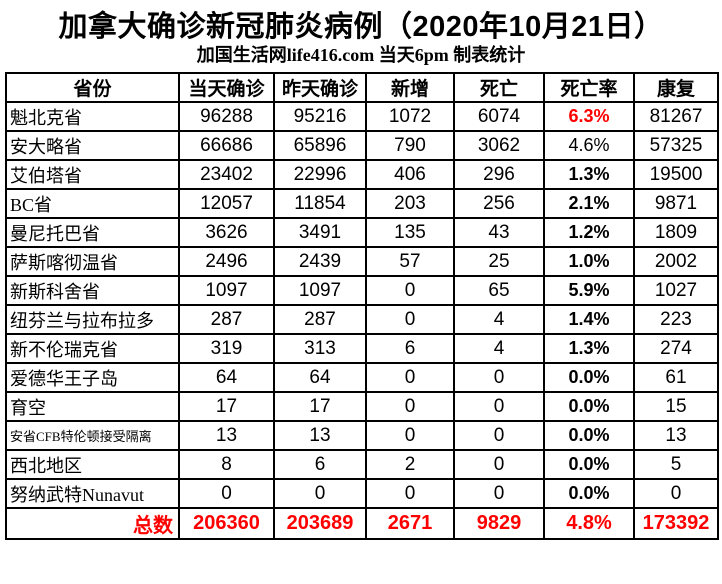  What do you see at coordinates (676, 145) in the screenshot?
I see `cell-recovered: 57325` at bounding box center [676, 145].